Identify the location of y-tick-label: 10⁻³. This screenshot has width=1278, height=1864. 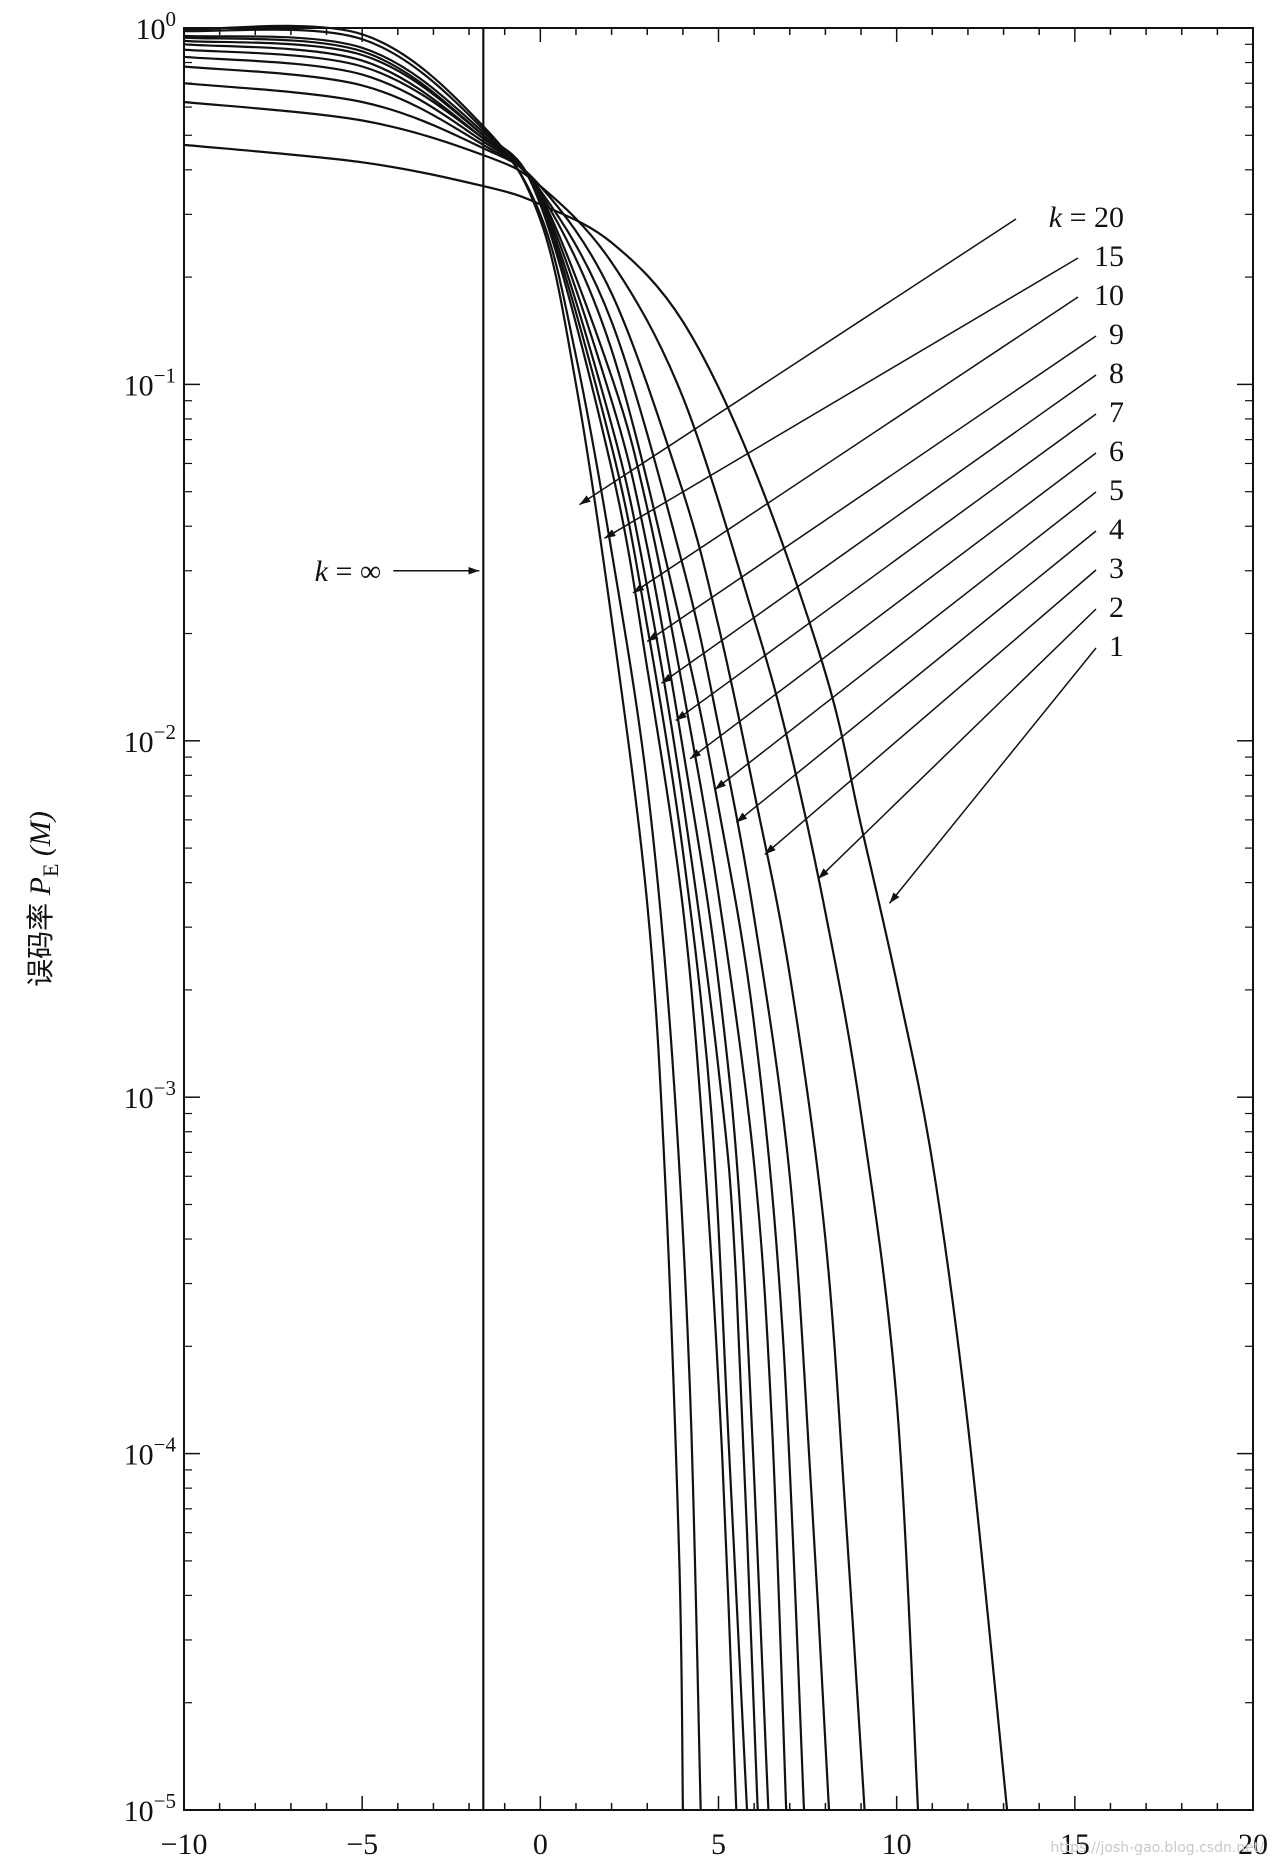
(150, 1095).